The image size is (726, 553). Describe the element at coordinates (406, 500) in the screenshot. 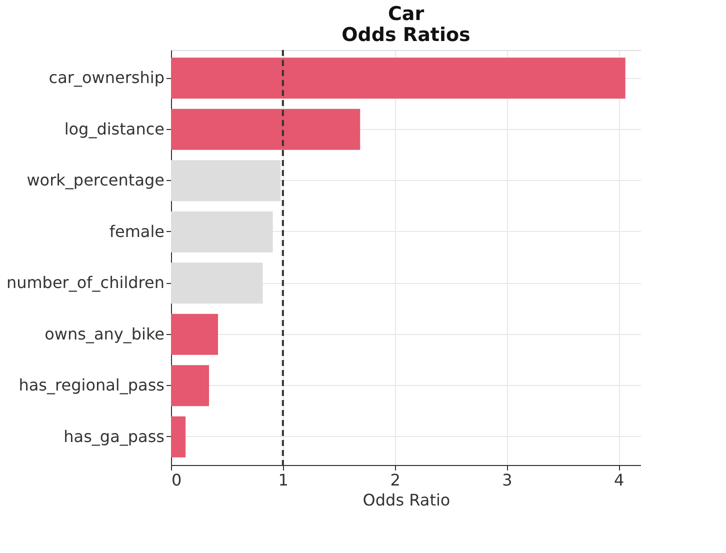

I see `x-axis-title: Odds Ratio` at that location.